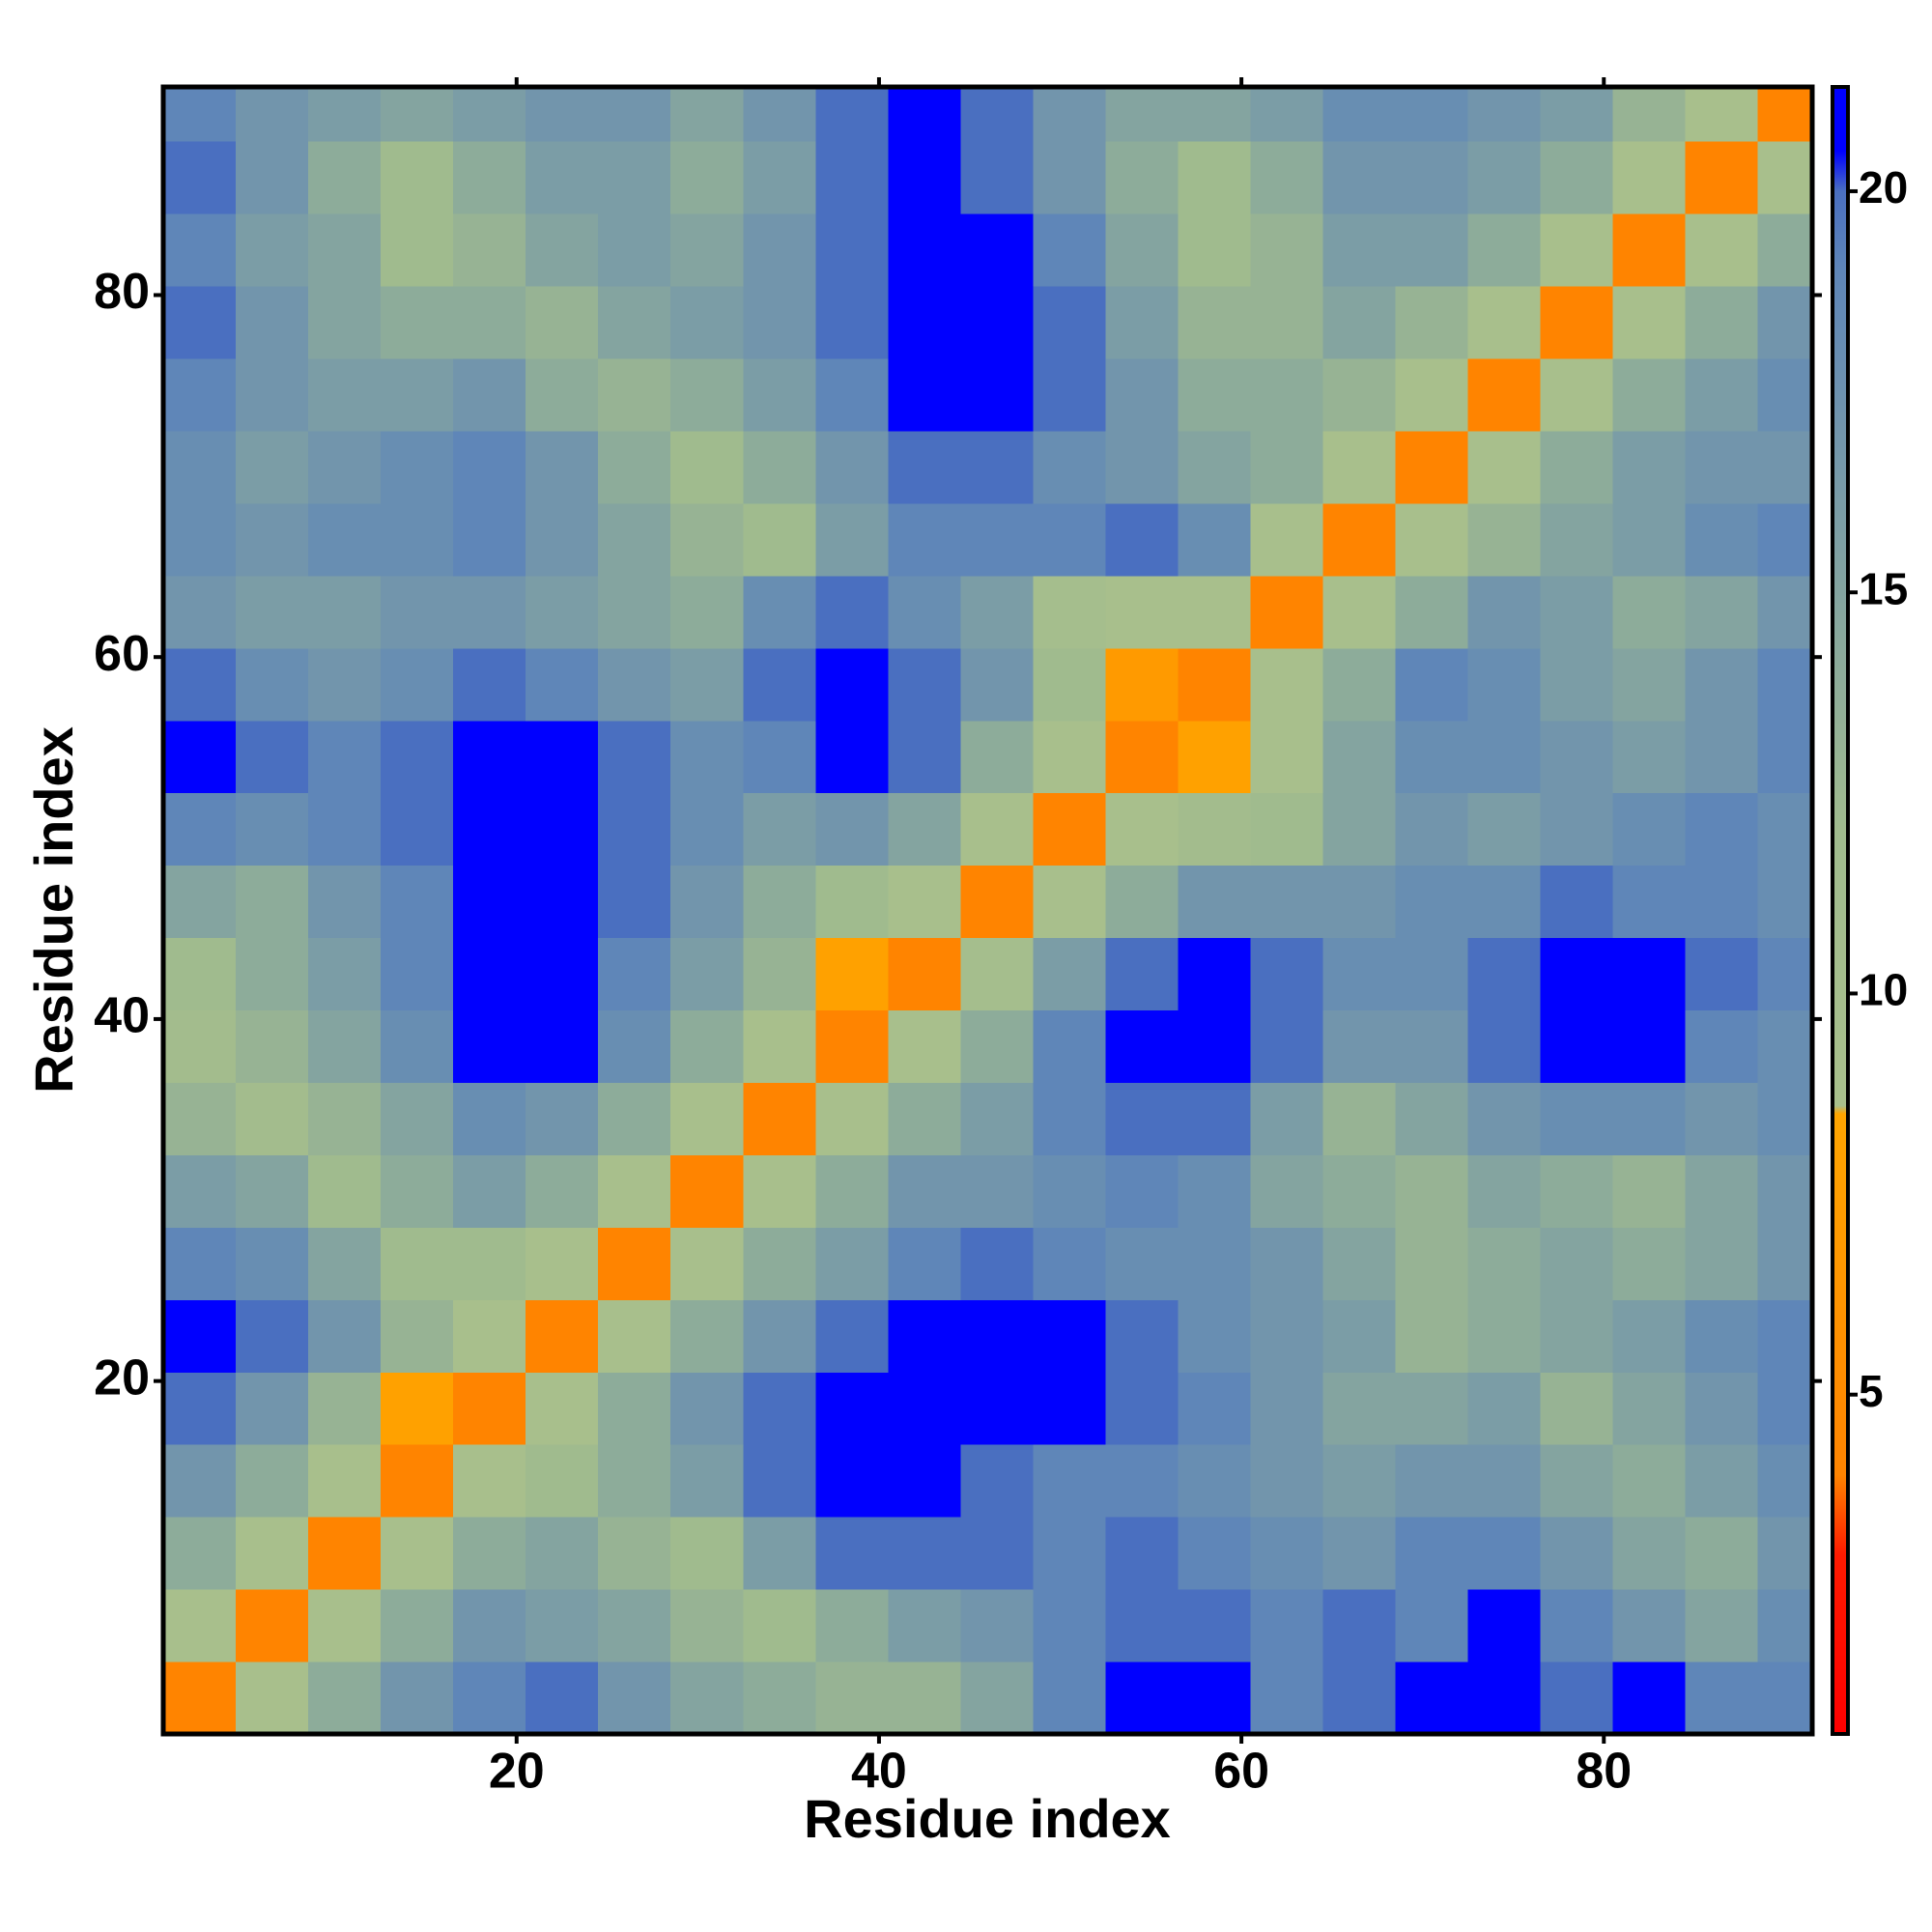 The width and height of the screenshot is (1932, 1932). I want to click on y-axis-title: Residue index, so click(53, 910).